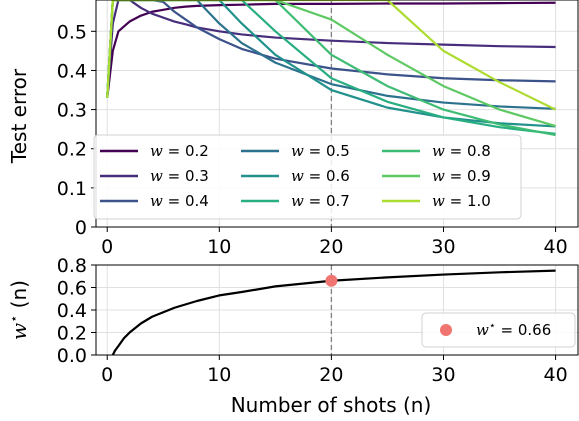 This screenshot has width=579, height=421. Describe the element at coordinates (72, 266) in the screenshot. I see `bottom-ytick-label: 0.8` at that location.